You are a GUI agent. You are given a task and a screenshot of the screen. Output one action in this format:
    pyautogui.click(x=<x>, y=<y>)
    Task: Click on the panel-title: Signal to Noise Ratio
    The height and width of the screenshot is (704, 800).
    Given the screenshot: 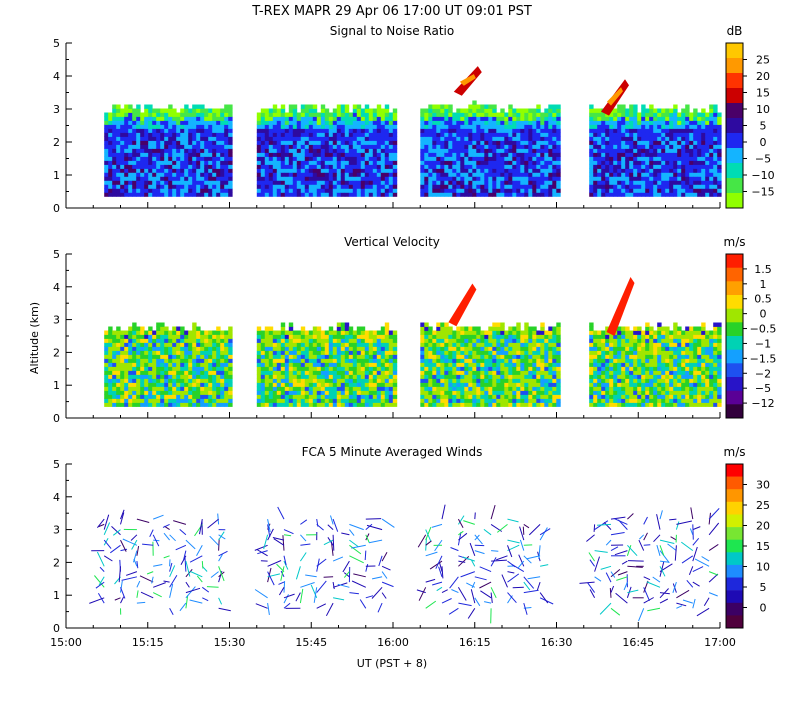 What is the action you would take?
    pyautogui.click(x=392, y=31)
    